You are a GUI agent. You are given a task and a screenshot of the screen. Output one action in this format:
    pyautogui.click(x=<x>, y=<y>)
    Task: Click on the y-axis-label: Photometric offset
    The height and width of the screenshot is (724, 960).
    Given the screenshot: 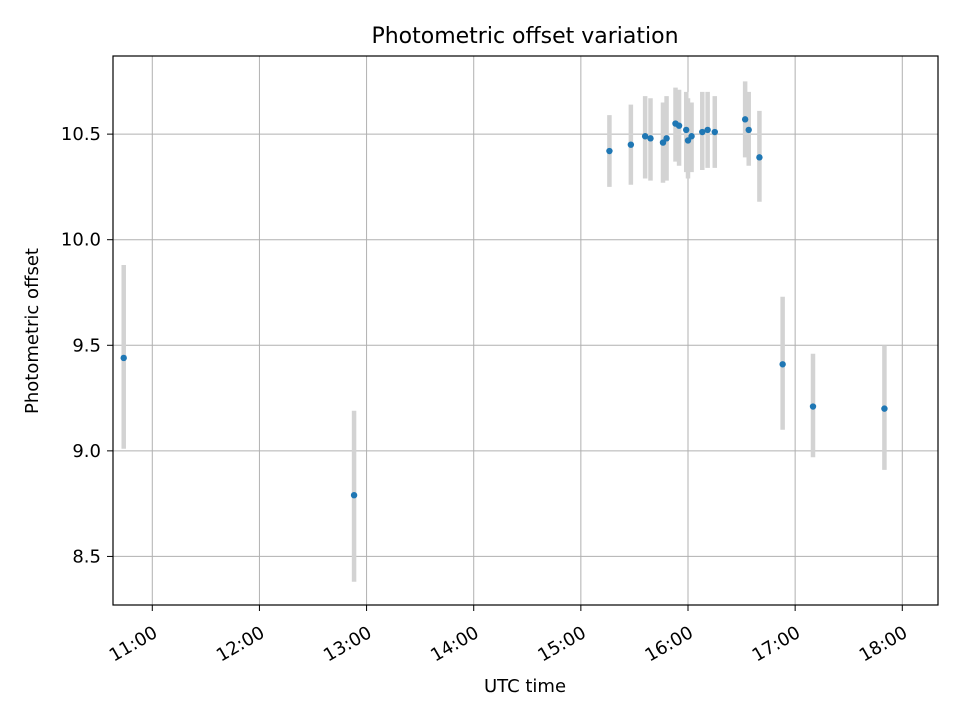 What is the action you would take?
    pyautogui.click(x=32, y=331)
    